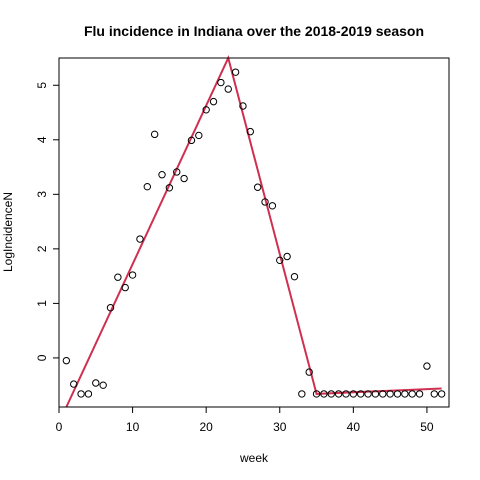  What do you see at coordinates (59, 427) in the screenshot?
I see `x-tick-label: 0` at bounding box center [59, 427].